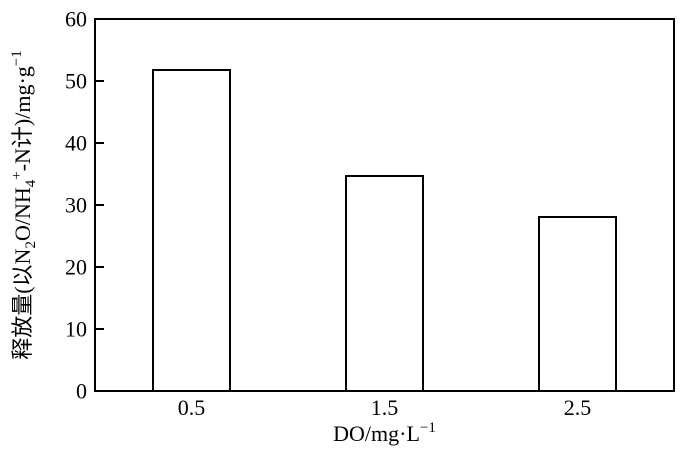  Describe the element at coordinates (76, 19) in the screenshot. I see `y-tick-label: 60` at that location.